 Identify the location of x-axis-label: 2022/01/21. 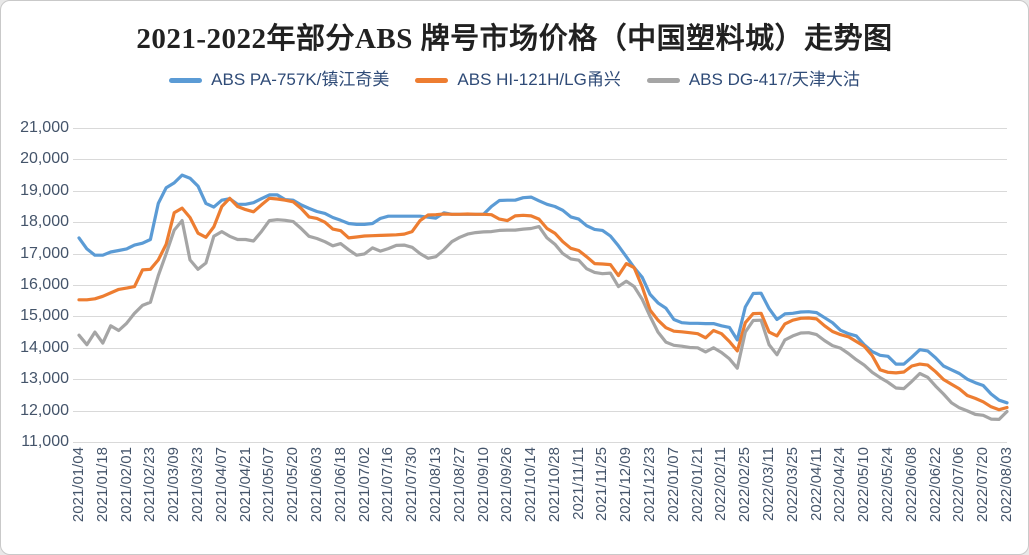
(697, 485).